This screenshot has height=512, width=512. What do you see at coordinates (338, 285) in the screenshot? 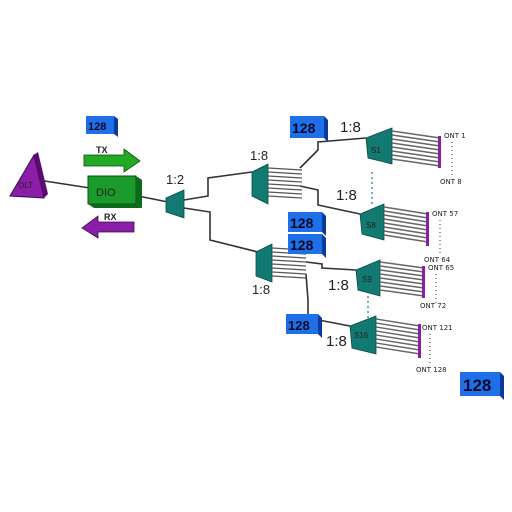
I see `s9-ratio-label: 1:8` at bounding box center [338, 285].